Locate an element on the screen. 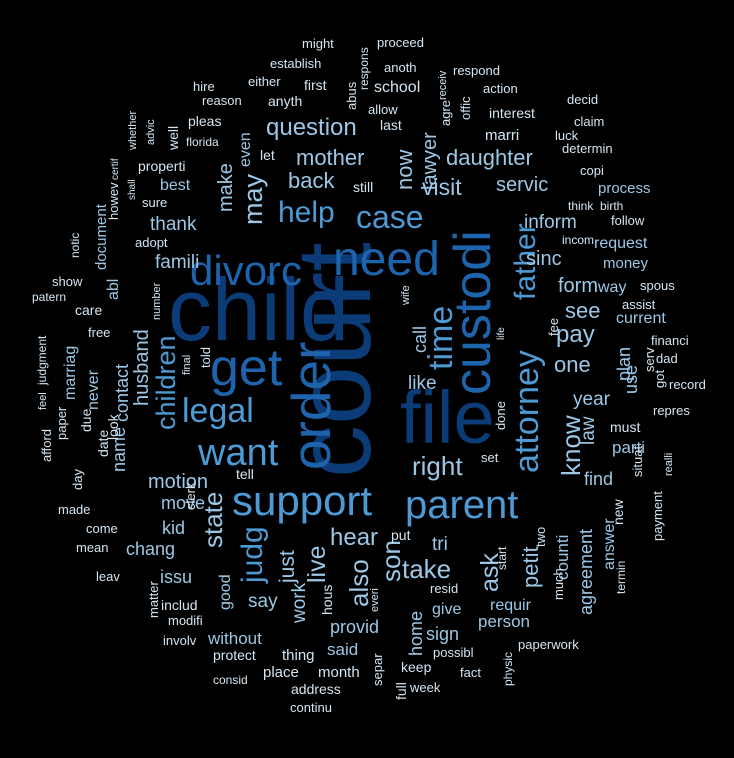 This screenshot has width=734, height=758. word-agre: agre is located at coordinates (445, 113).